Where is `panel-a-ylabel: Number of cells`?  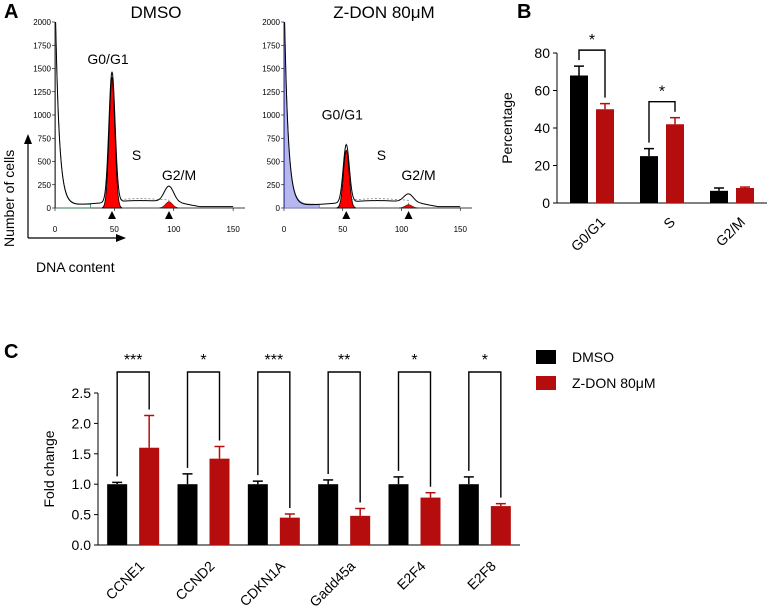
panel-a-ylabel: Number of cells is located at coordinates (9, 198).